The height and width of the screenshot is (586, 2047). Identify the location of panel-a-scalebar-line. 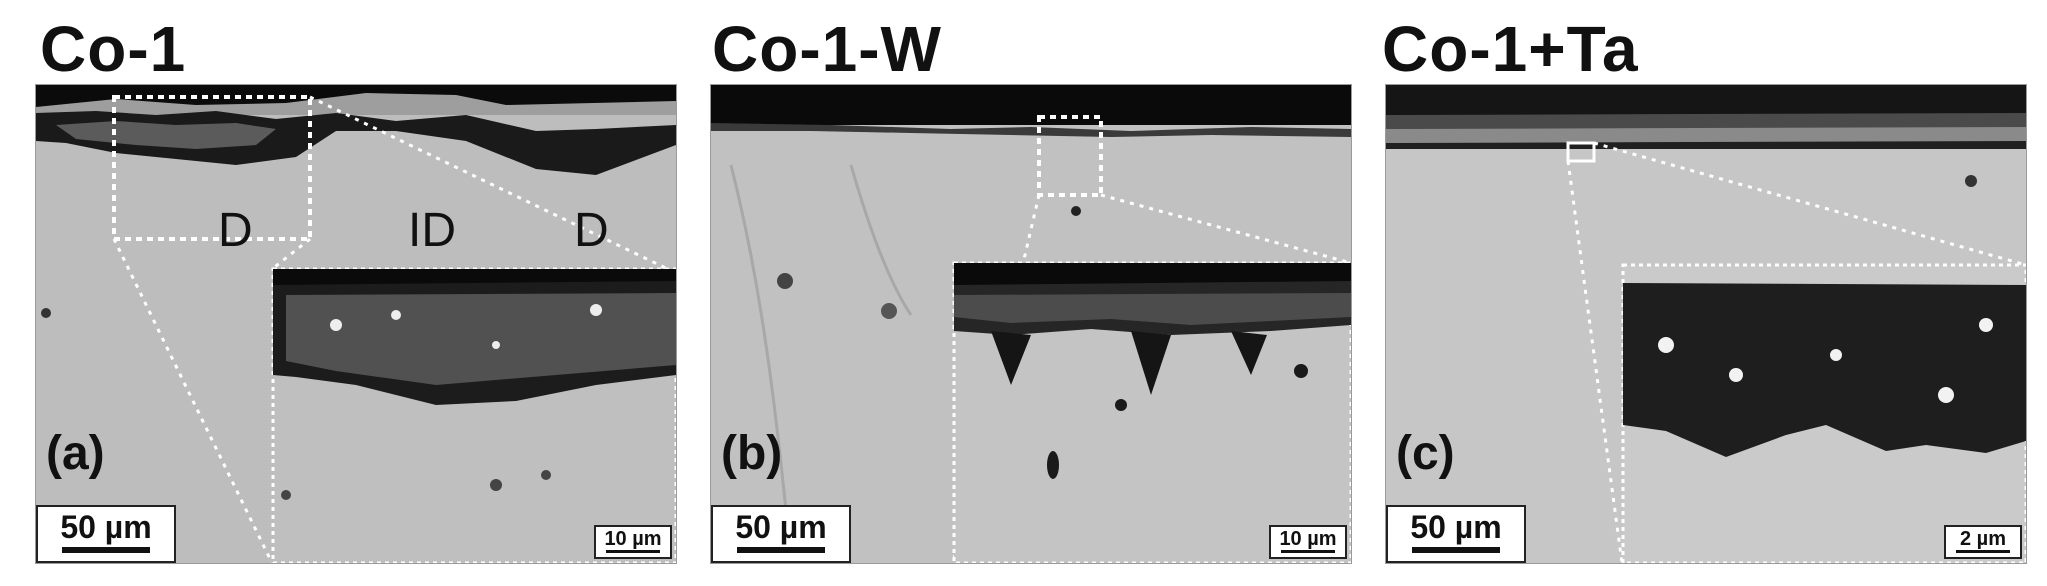
(106, 550).